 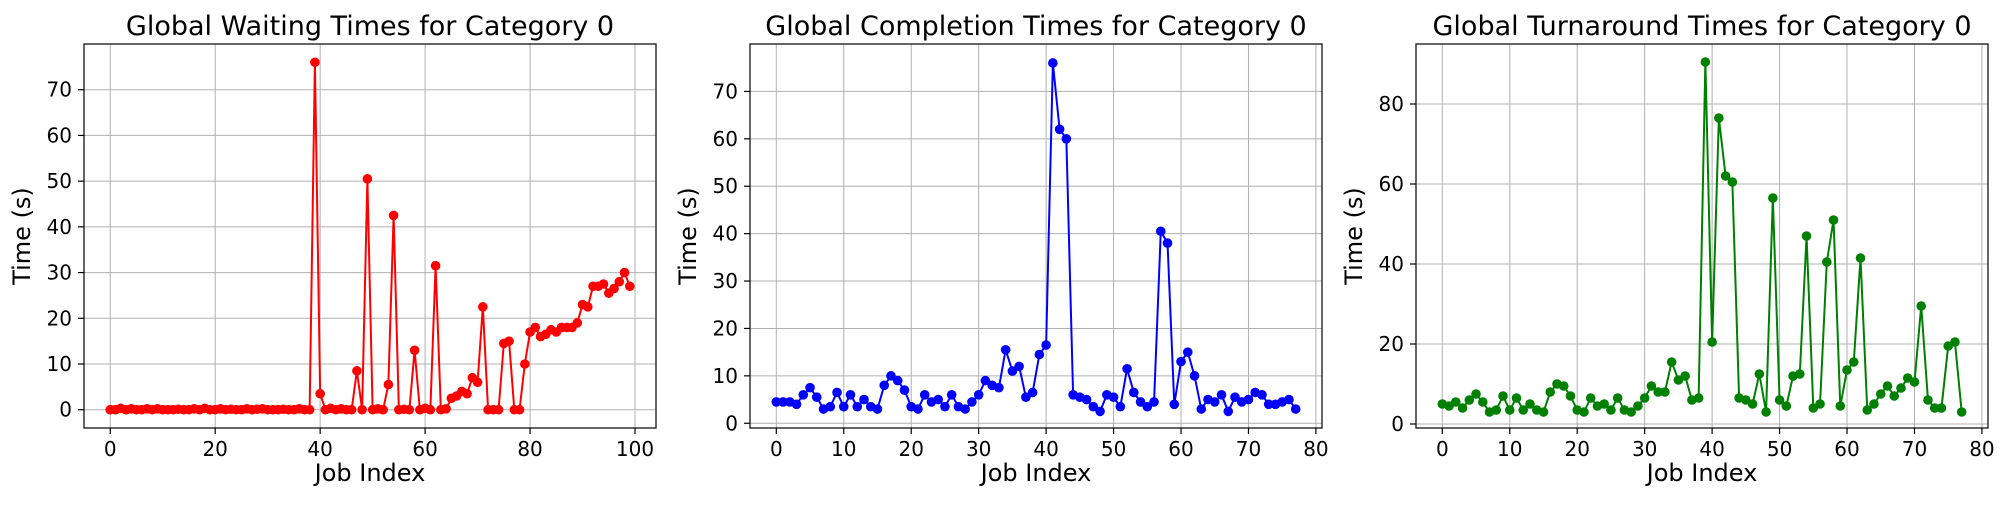 What do you see at coordinates (59, 135) in the screenshot?
I see `y-tick-label: 60` at bounding box center [59, 135].